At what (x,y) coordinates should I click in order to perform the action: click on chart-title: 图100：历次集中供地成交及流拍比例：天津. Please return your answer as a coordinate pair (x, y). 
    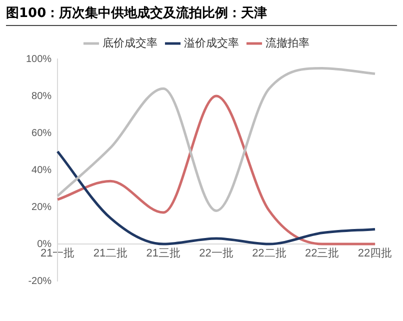
    Looking at the image, I should click on (201, 15).